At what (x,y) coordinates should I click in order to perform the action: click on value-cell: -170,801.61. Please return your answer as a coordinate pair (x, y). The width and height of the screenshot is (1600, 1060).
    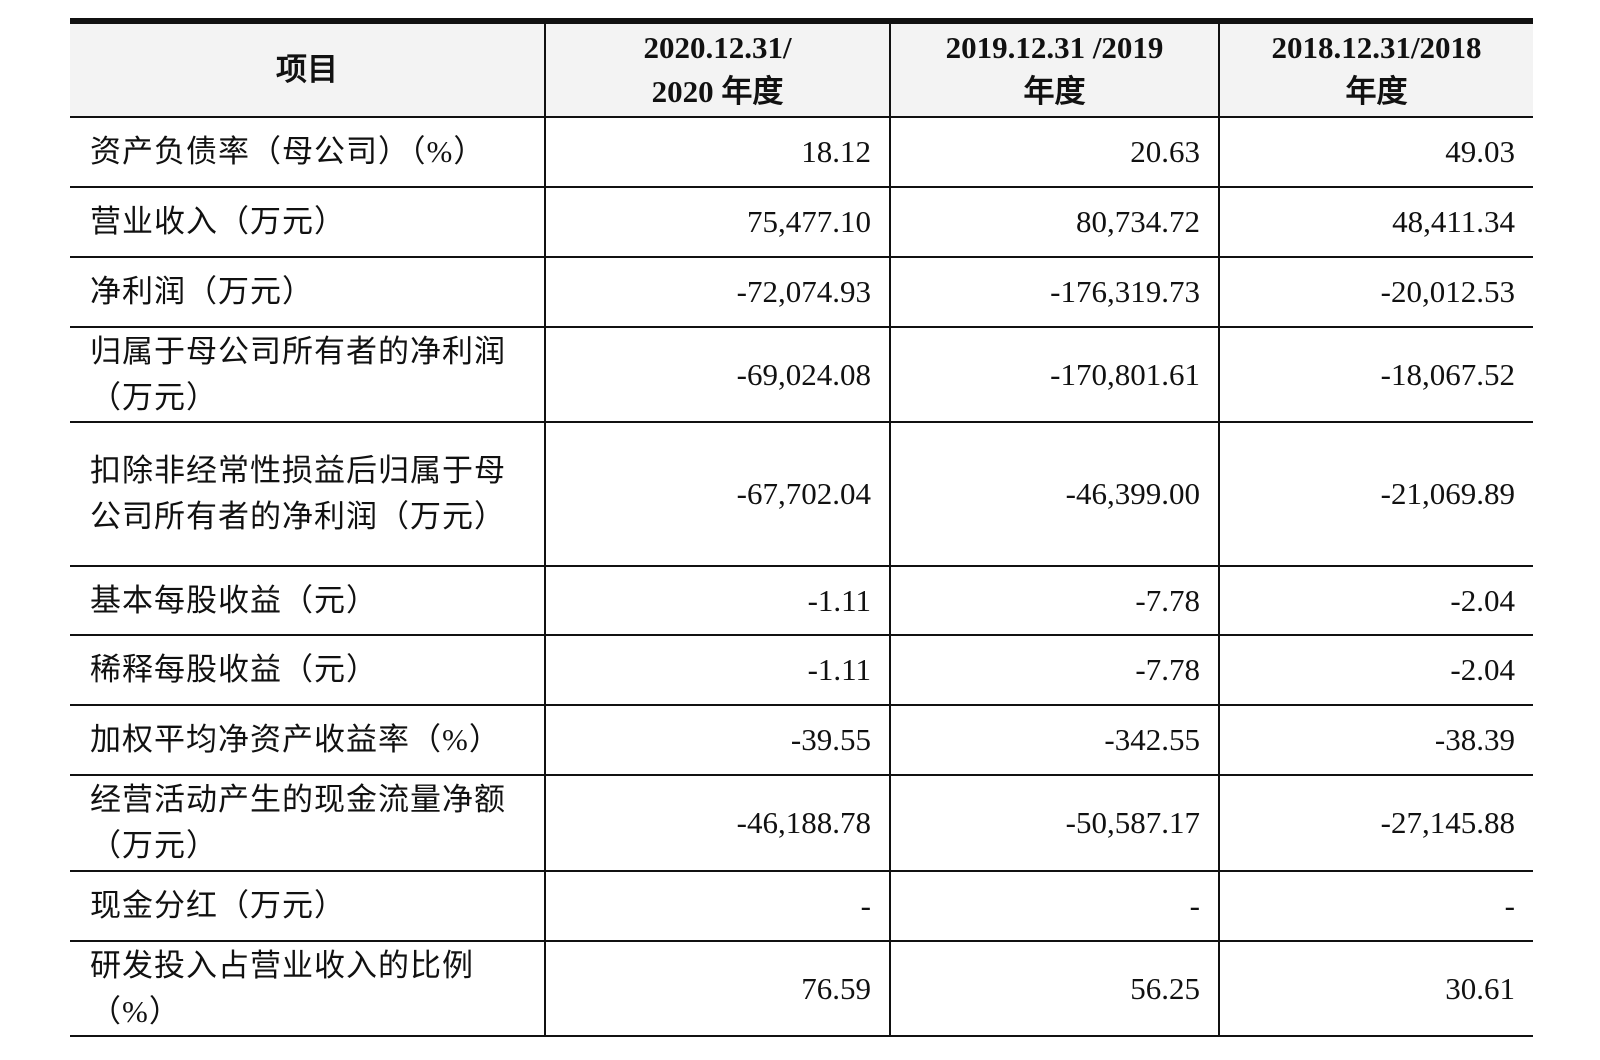
    Looking at the image, I should click on (1055, 375).